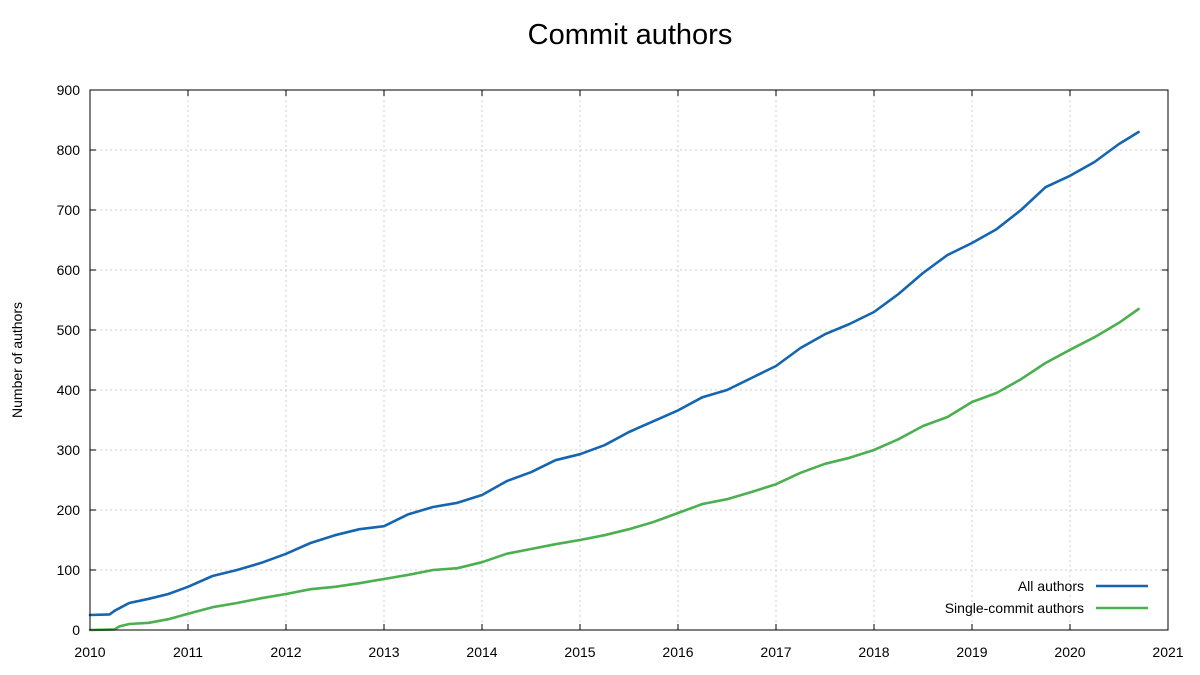  Describe the element at coordinates (1014, 608) in the screenshot. I see `legend-label: Single-commit authors` at that location.